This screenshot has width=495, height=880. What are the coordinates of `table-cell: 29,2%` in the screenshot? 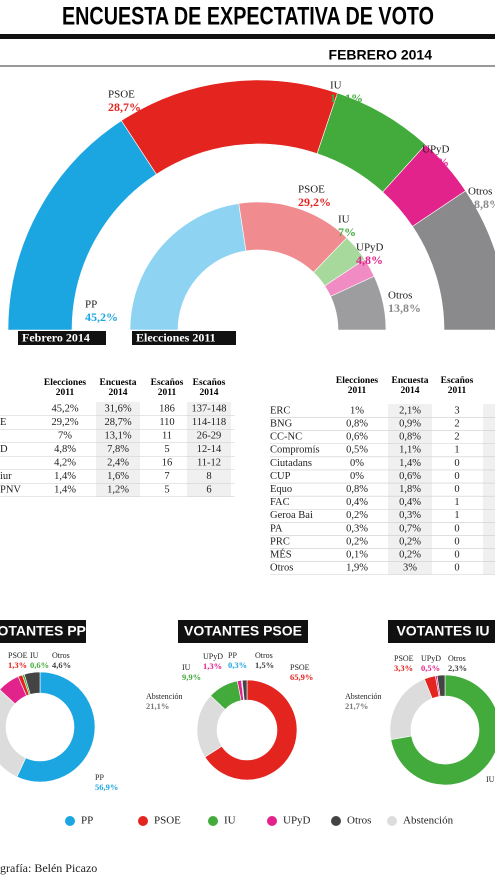 It's located at (64, 422).